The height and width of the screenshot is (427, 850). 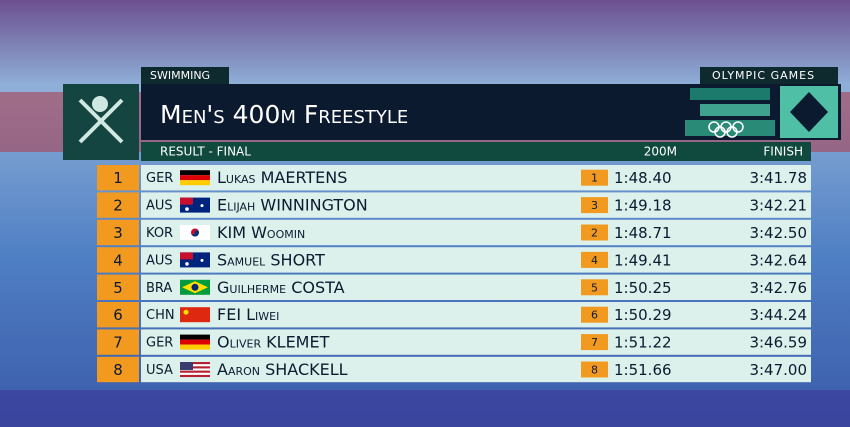 What do you see at coordinates (778, 343) in the screenshot?
I see `finish-time: 3:46.59` at bounding box center [778, 343].